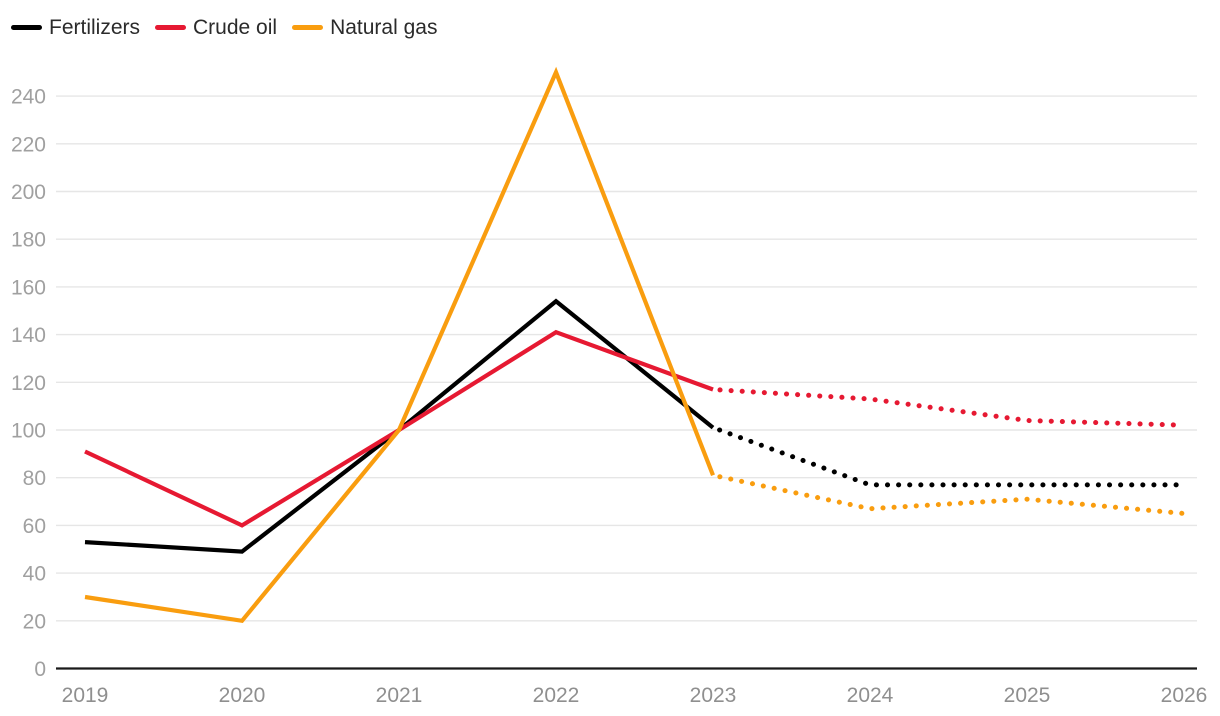  I want to click on legend-label: Crude oil, so click(235, 27).